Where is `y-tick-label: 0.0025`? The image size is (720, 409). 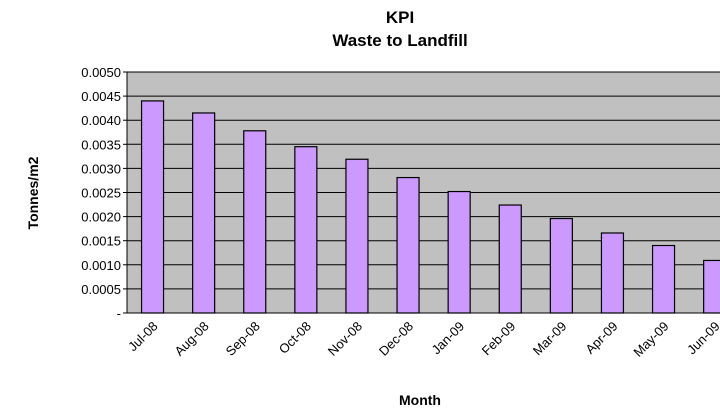
y-tick-label: 0.0025 is located at coordinates (101, 193).